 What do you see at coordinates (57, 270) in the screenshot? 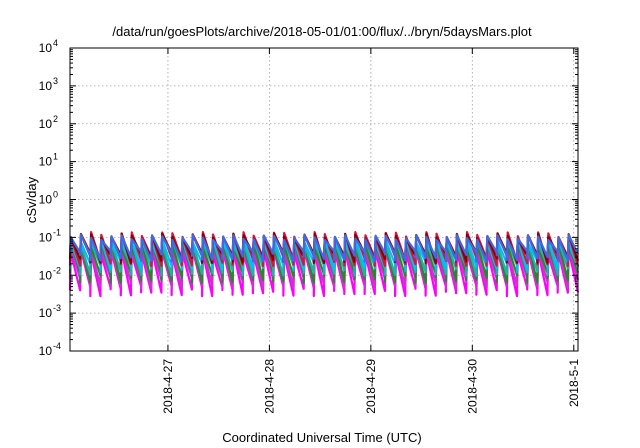
I see `y-tick-exponent: -2` at bounding box center [57, 270].